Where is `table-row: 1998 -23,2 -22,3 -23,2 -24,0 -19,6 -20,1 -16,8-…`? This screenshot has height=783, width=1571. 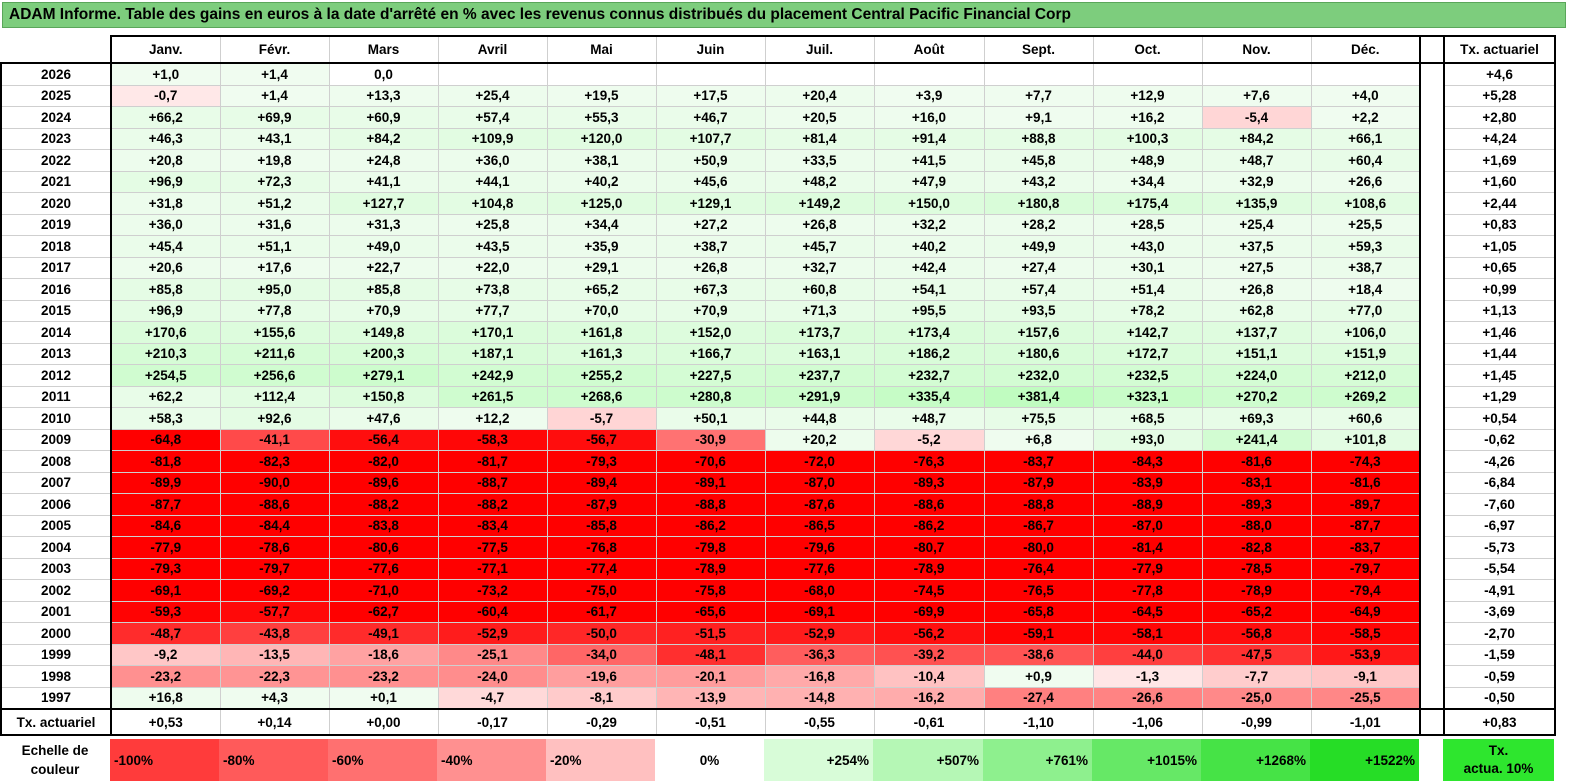
table-row: 1998 -23,2 -22,3 -23,2 -24,0 -19,6 -20,1 -16,8-… is located at coordinates (778, 676).